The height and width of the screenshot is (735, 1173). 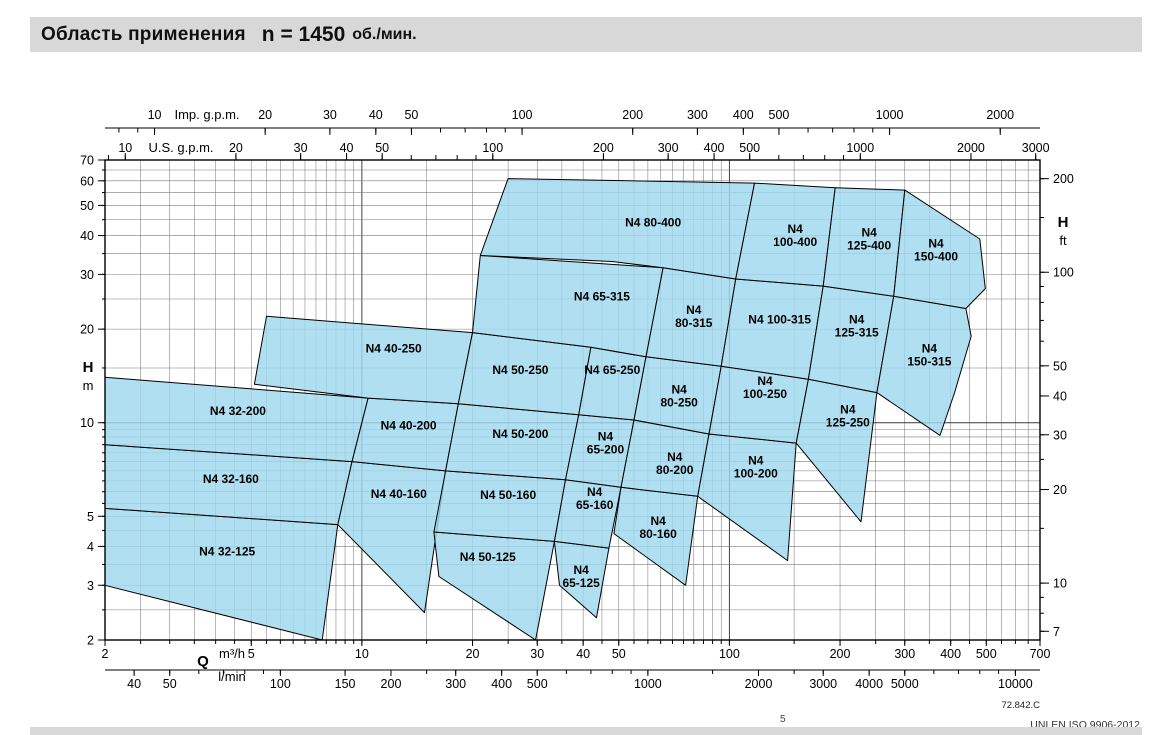 What do you see at coordinates (795, 242) in the screenshot?
I see `region-label-N4-100-400: 100-400` at bounding box center [795, 242].